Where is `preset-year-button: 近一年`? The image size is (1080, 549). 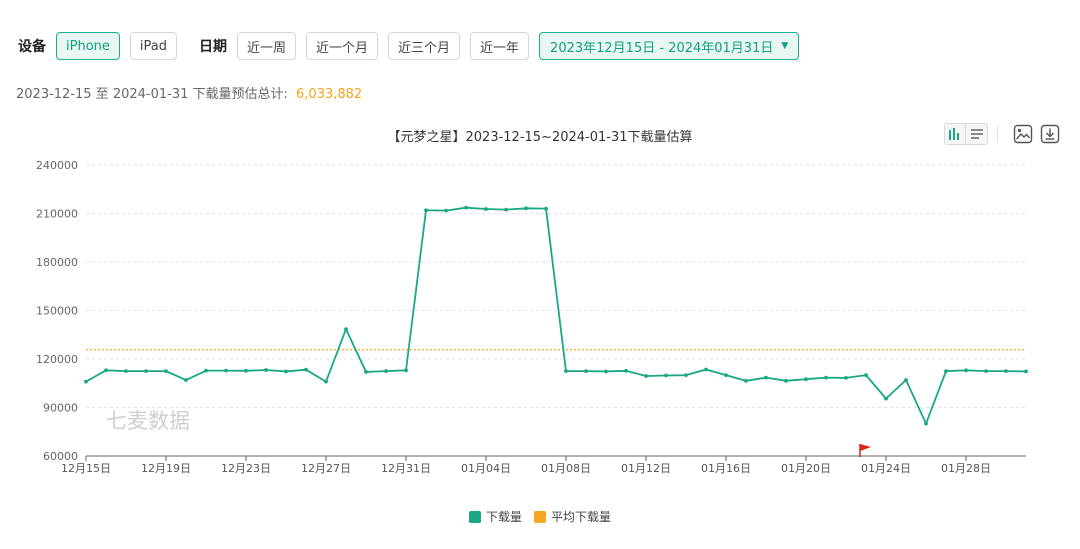
preset-year-button: 近一年 is located at coordinates (500, 46).